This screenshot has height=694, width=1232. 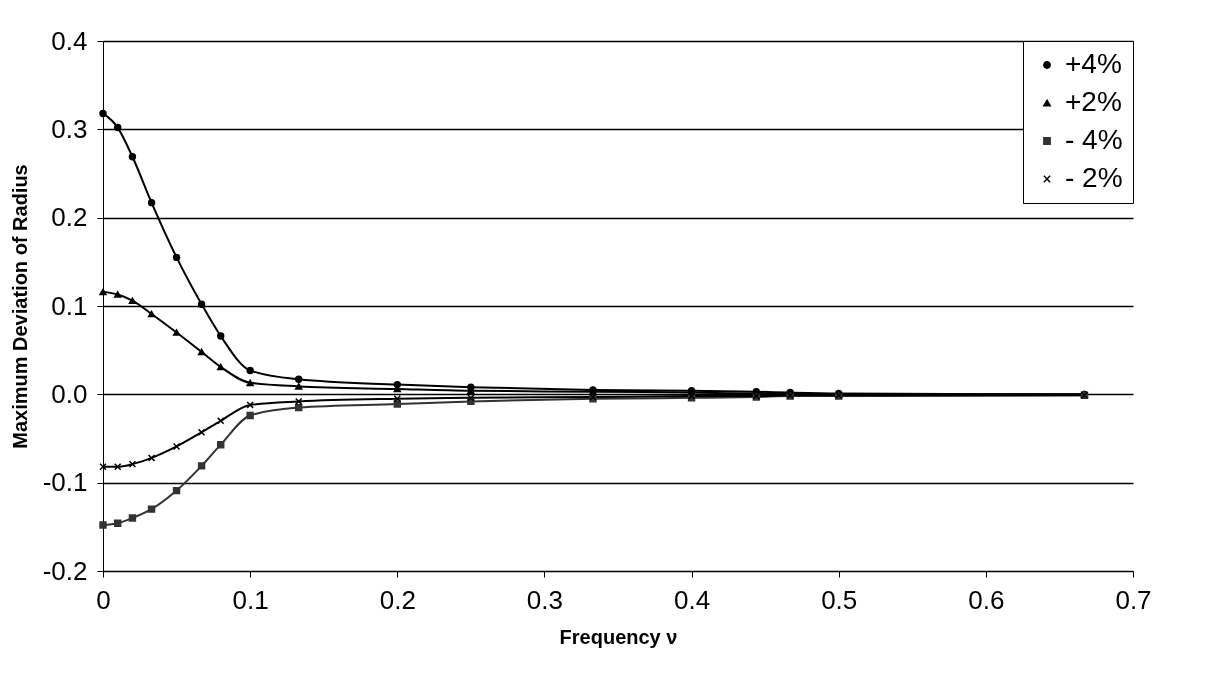 What do you see at coordinates (65, 570) in the screenshot?
I see `y-tick-label: -0.2` at bounding box center [65, 570].